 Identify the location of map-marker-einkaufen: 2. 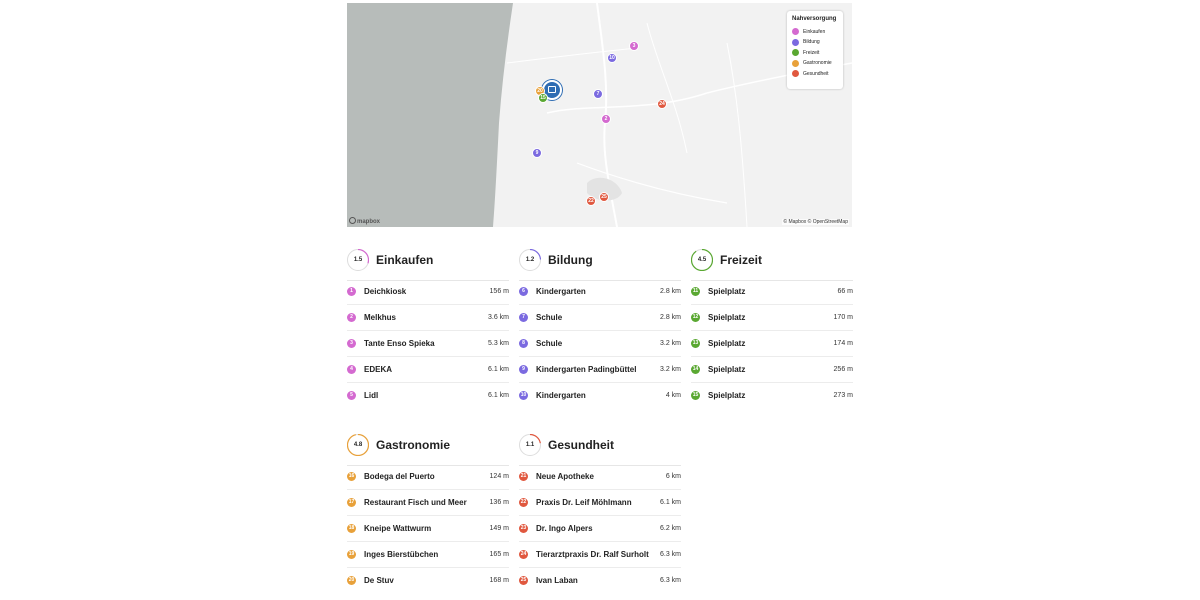
(606, 119).